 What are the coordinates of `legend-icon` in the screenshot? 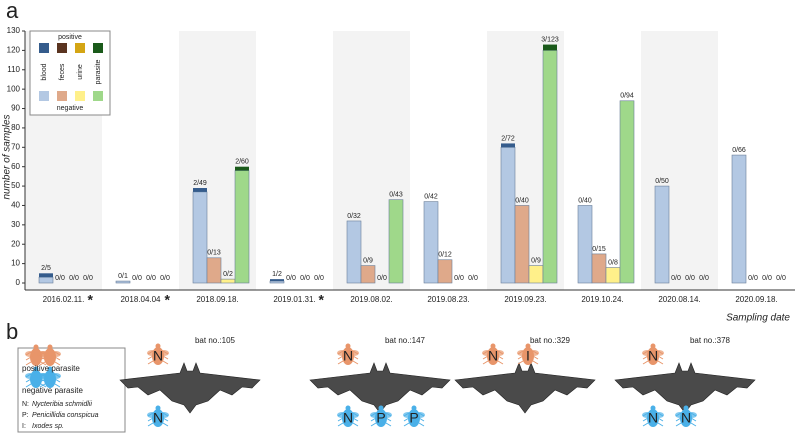 It's located at (36, 377).